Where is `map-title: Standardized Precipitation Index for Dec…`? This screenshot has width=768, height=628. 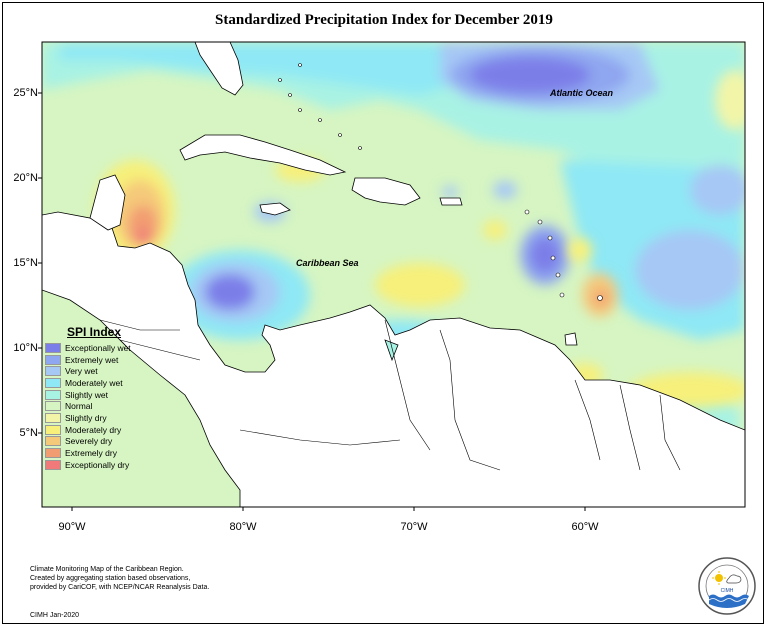
map-title: Standardized Precipitation Index for Dec… is located at coordinates (384, 20).